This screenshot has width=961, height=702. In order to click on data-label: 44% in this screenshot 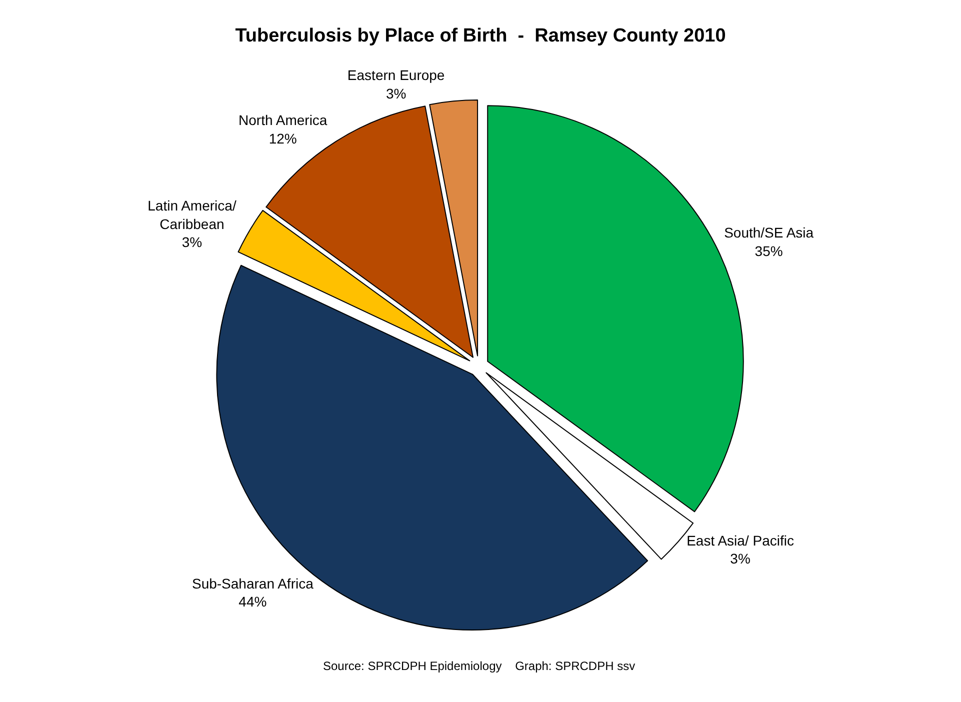, I will do `click(252, 601)`.